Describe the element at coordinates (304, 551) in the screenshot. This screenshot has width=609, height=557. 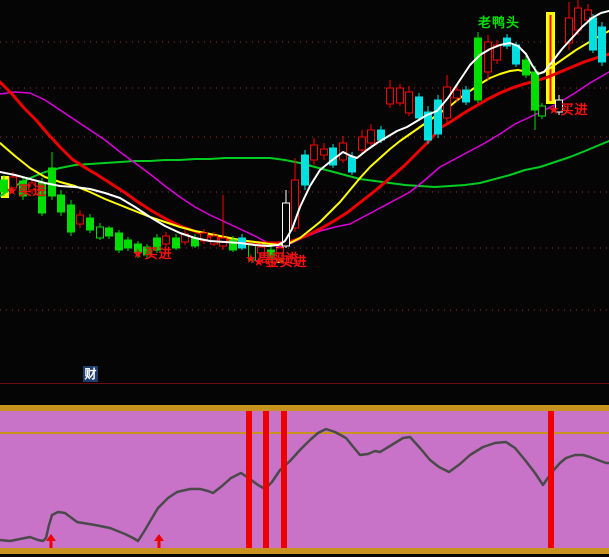
I see `panel-bottom-border` at that location.